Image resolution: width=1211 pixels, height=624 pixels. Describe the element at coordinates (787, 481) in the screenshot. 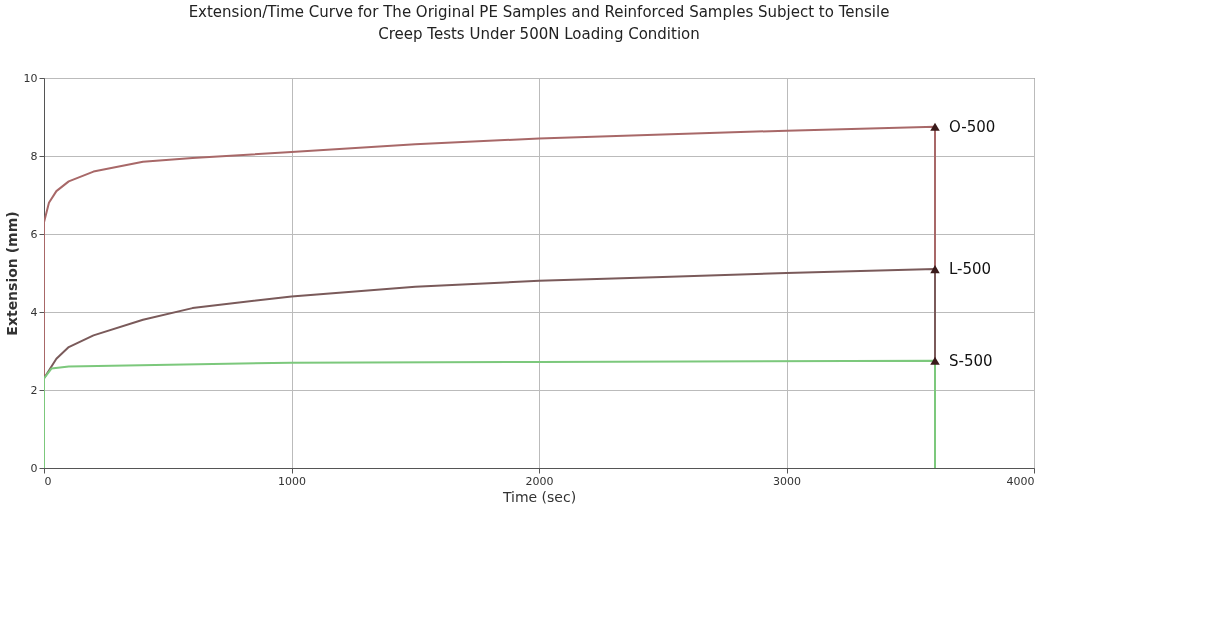

I see `x-tick-label: 3000` at that location.